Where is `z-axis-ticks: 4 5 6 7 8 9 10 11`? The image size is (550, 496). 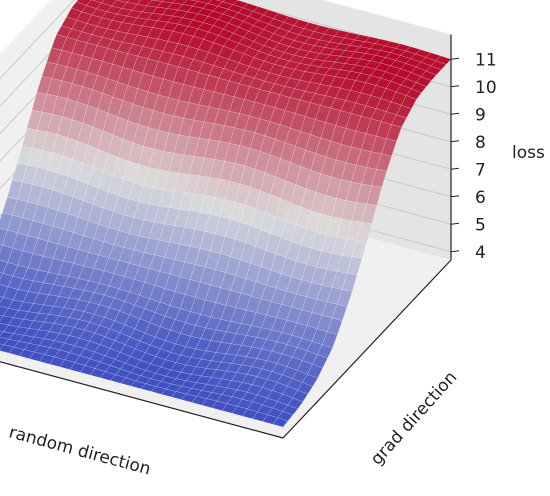
z-axis-ticks: 4 5 6 7 8 9 10 11 is located at coordinates (473, 156).